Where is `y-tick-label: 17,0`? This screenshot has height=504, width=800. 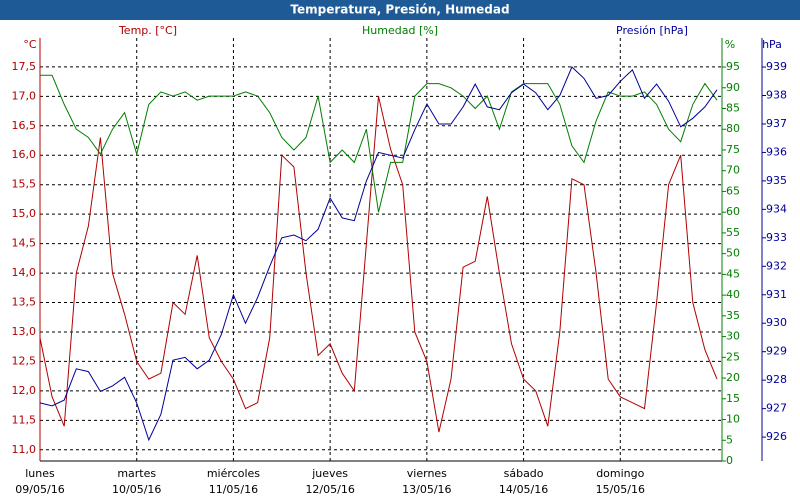 y-tick-label: 17,0 is located at coordinates (24, 95).